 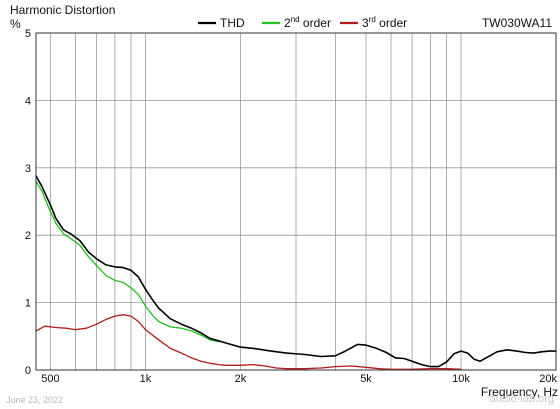 What do you see at coordinates (517, 23) in the screenshot?
I see `model-label: TW030WA11` at bounding box center [517, 23].